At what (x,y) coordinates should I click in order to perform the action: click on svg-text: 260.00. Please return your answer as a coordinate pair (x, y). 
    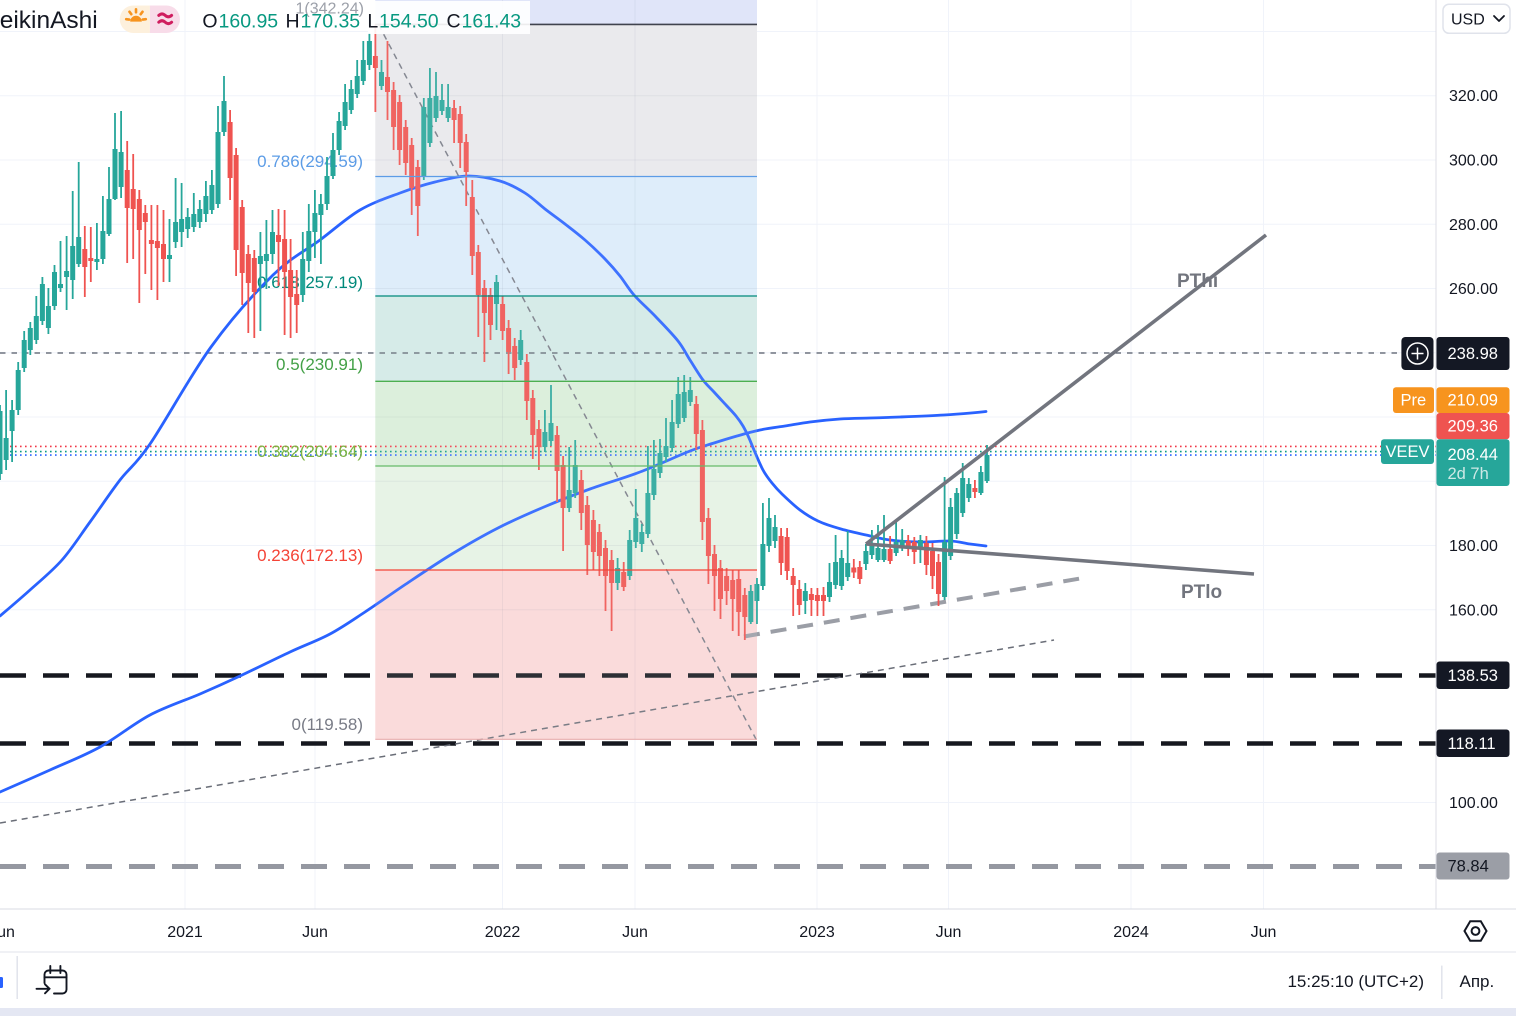
    Looking at the image, I should click on (1473, 289).